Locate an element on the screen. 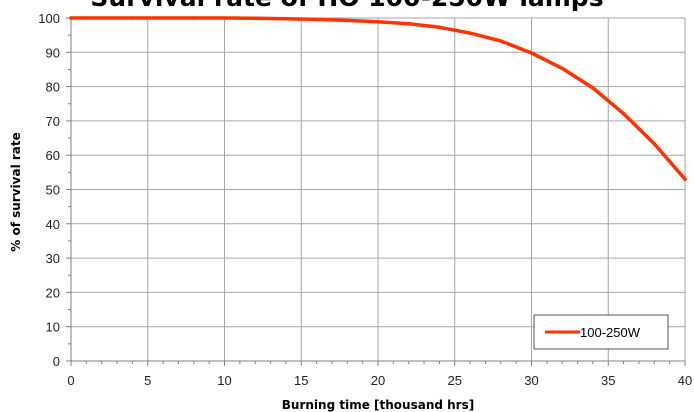  x-tick-label: 30 is located at coordinates (531, 380).